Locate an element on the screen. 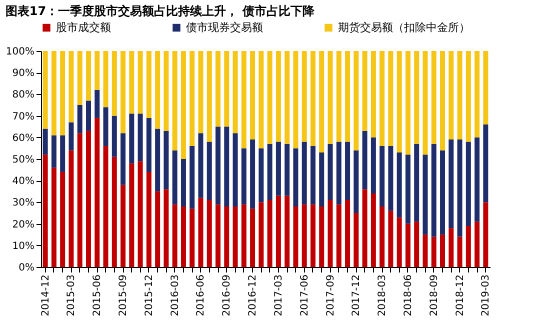 The height and width of the screenshot is (321, 550). y-tick-label: 0% is located at coordinates (26, 268).